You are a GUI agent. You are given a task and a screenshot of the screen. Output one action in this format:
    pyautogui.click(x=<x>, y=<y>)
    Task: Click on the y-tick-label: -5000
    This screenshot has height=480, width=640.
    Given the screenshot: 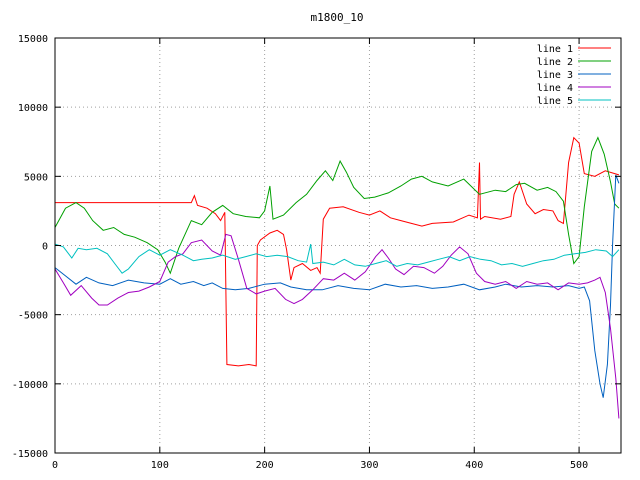 What is the action you would take?
    pyautogui.click(x=33, y=316)
    